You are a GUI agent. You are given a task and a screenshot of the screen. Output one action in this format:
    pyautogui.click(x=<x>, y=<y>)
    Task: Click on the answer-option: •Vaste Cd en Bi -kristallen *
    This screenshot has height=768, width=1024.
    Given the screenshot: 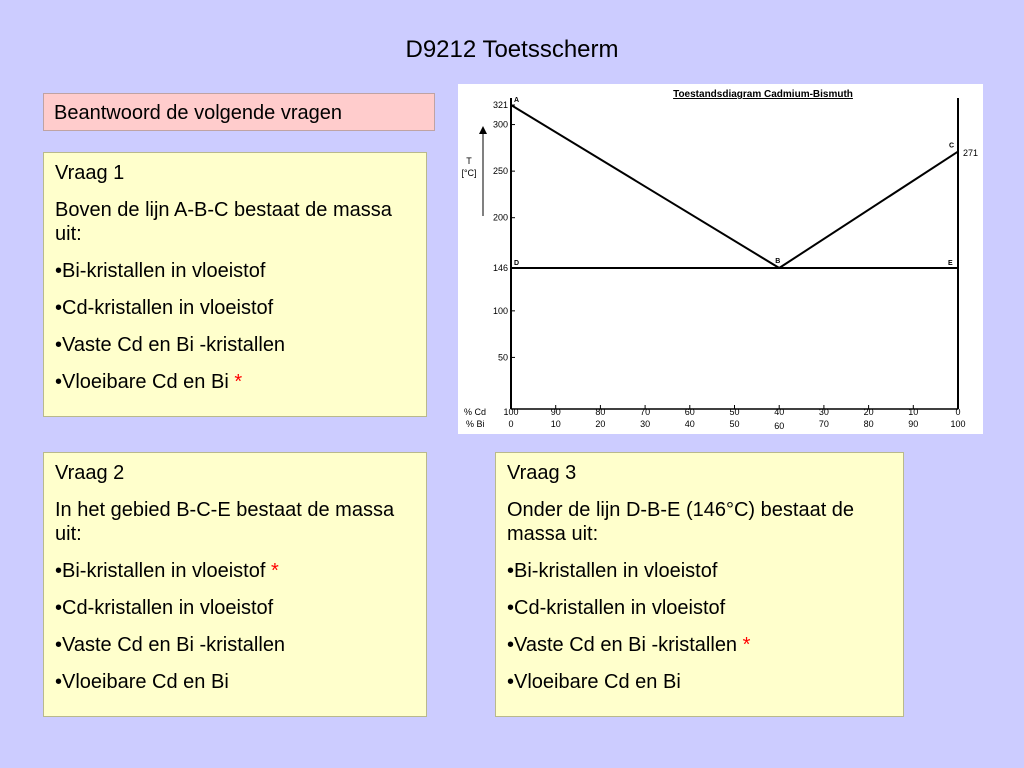 What is the action you would take?
    pyautogui.click(x=629, y=645)
    